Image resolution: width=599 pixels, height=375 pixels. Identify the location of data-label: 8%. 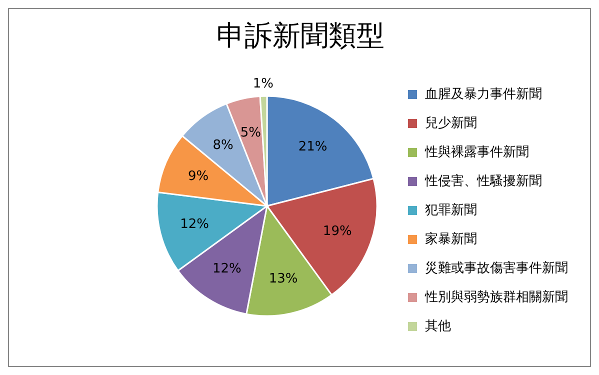
(223, 145).